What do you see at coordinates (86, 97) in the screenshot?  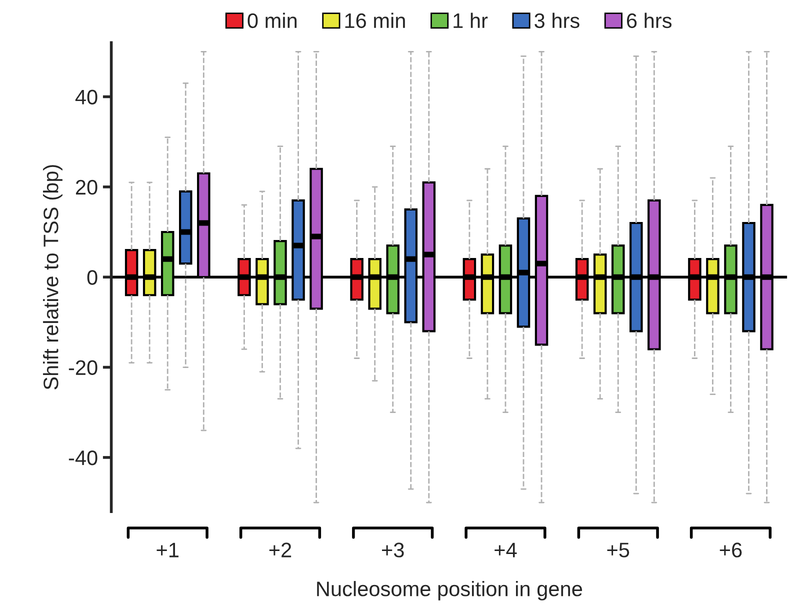 I see `y-tick-label: 40` at bounding box center [86, 97].